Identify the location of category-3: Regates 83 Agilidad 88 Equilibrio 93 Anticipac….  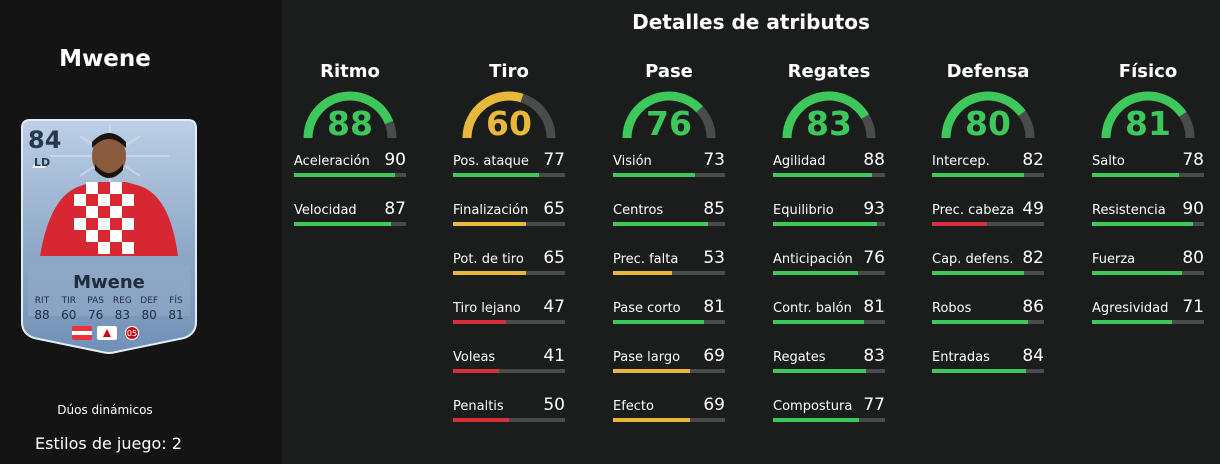
(829, 254).